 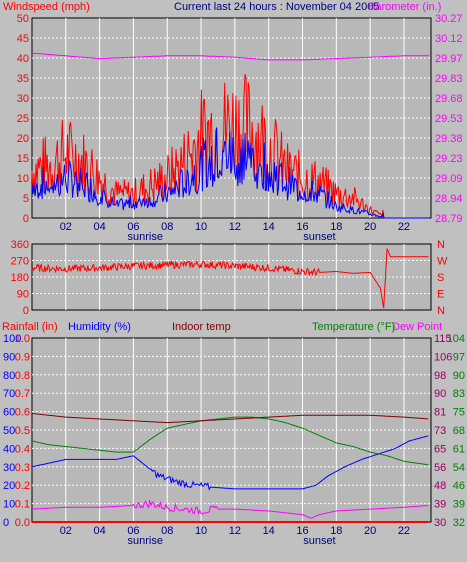 What do you see at coordinates (20, 262) in the screenshot?
I see `direction-tick-label: 270` at bounding box center [20, 262].